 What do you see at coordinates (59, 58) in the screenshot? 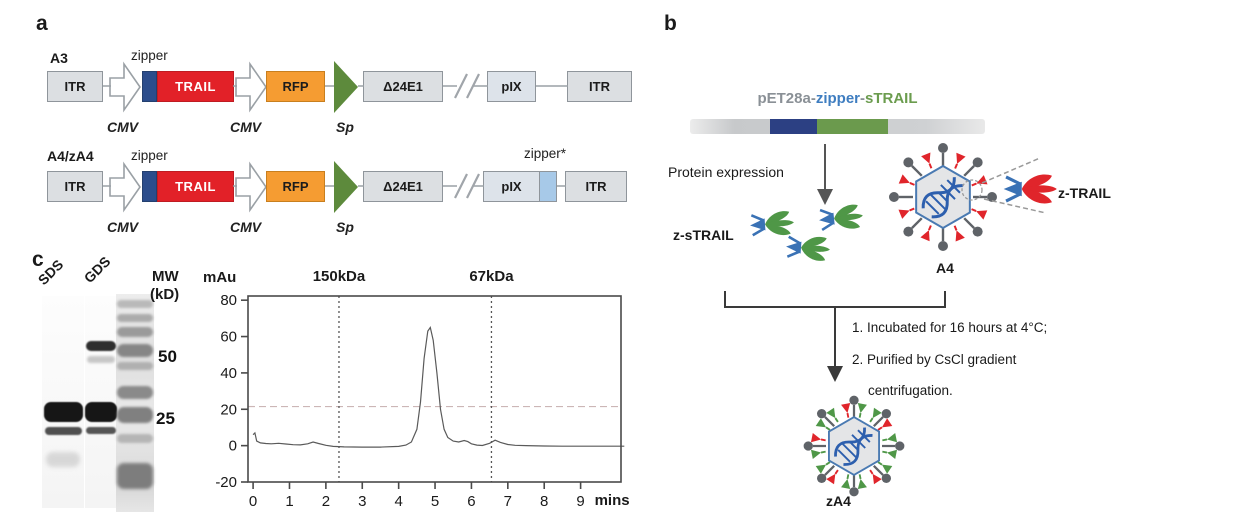
I see `construct-a3-name: A3` at bounding box center [59, 58].